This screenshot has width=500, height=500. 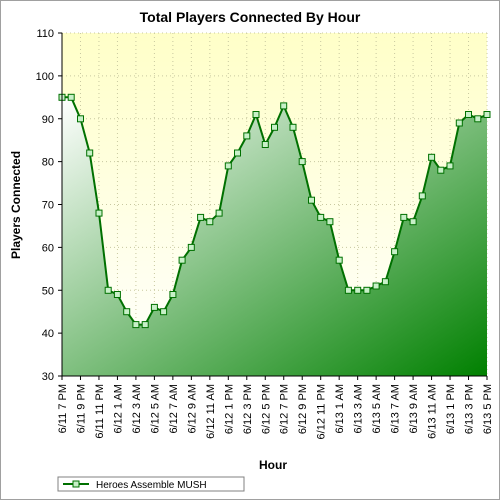 What do you see at coordinates (63, 408) in the screenshot?
I see `x-tick-label: 6/11 7 PM` at bounding box center [63, 408].